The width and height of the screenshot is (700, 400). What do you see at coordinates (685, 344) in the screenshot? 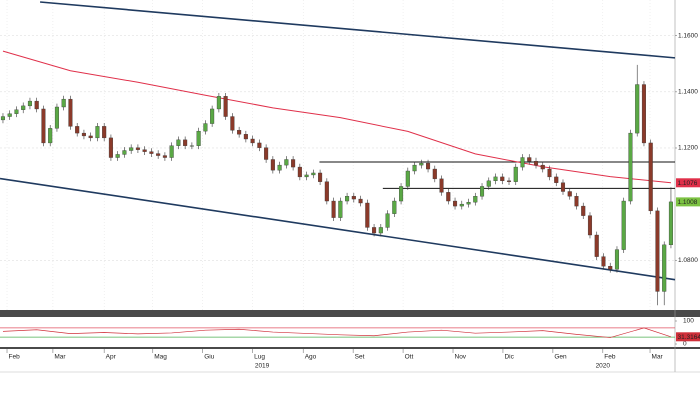
I see `y-tick-label: 0` at bounding box center [685, 344].